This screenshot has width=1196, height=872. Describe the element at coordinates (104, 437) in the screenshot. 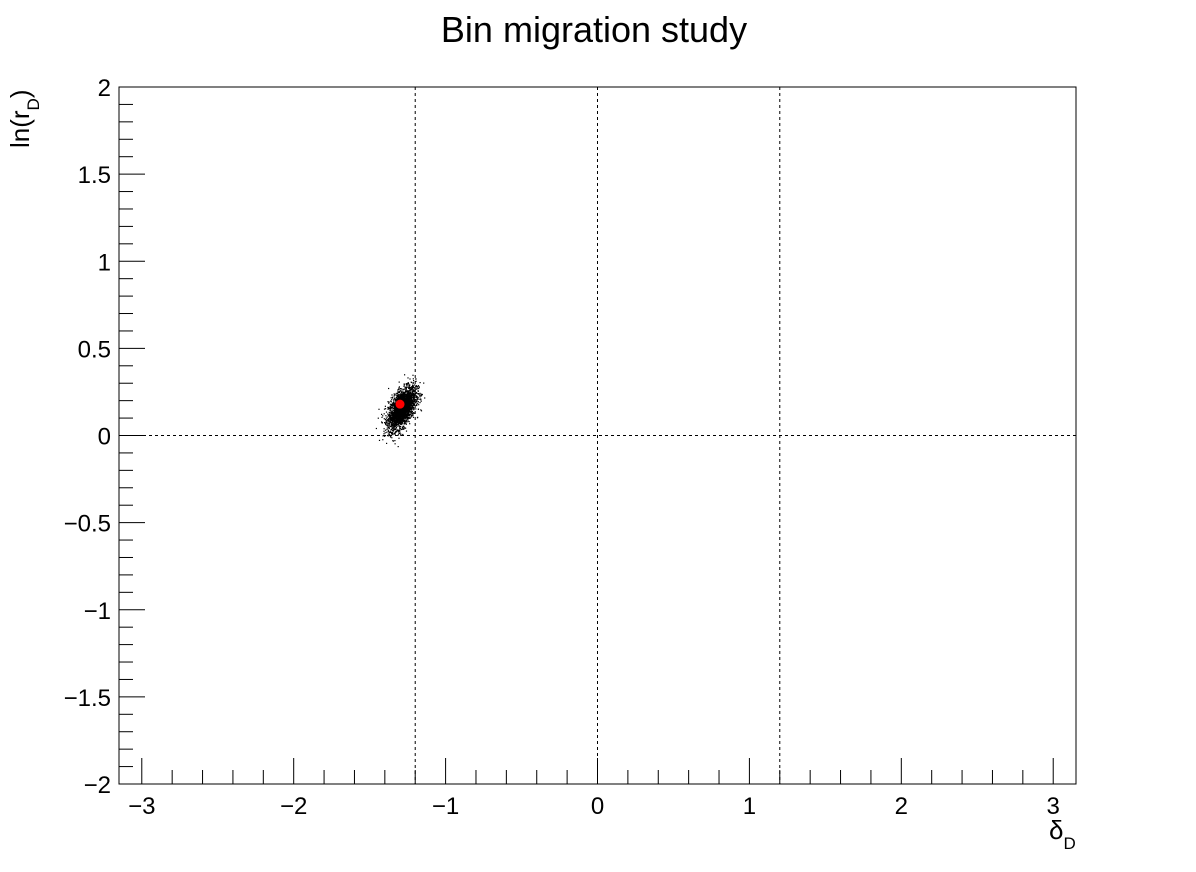

I see `y-tick-label: 0` at that location.